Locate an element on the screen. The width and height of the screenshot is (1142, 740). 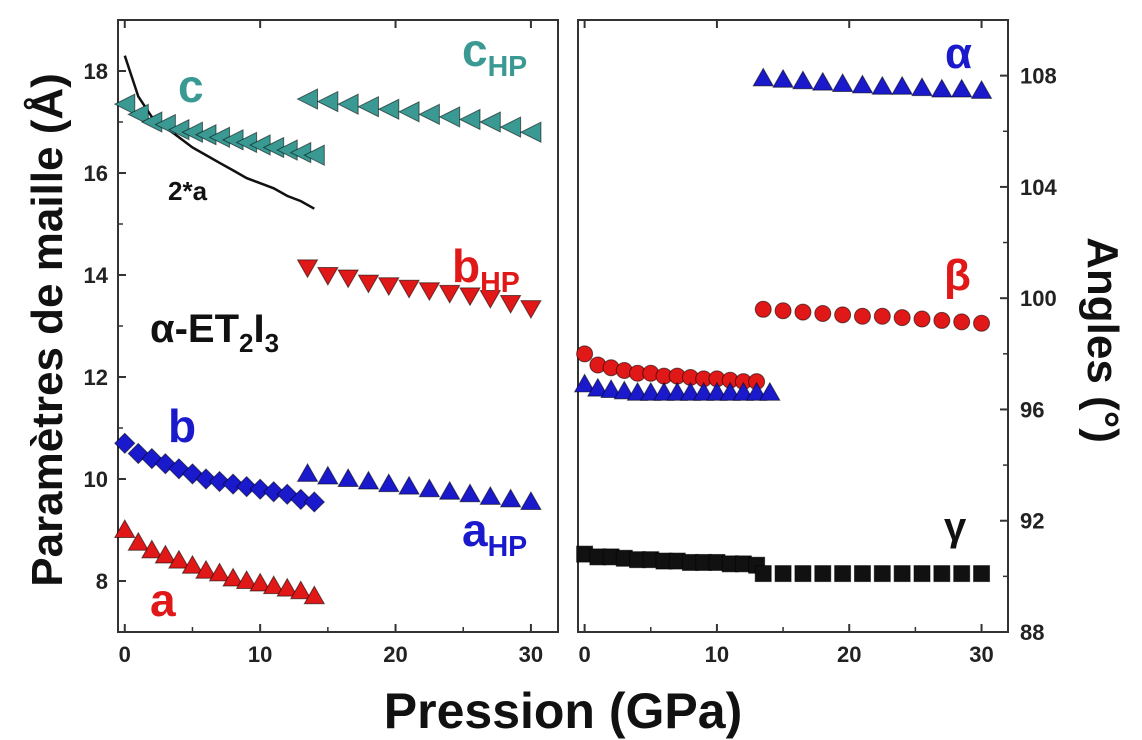
compound-label-sub1: 2 is located at coordinates (246, 343).